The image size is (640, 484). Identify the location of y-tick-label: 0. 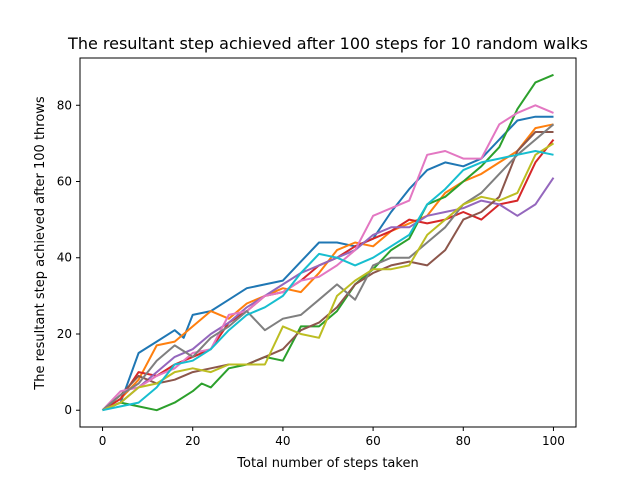
(68, 410).